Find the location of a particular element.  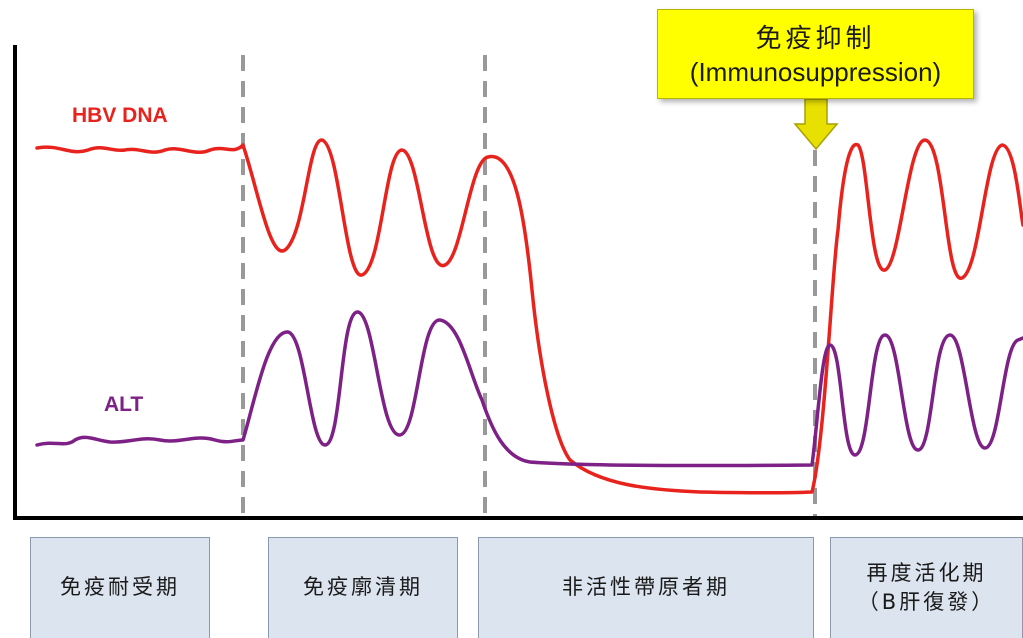

phase-label: 非活性帶原者期 is located at coordinates (646, 587).